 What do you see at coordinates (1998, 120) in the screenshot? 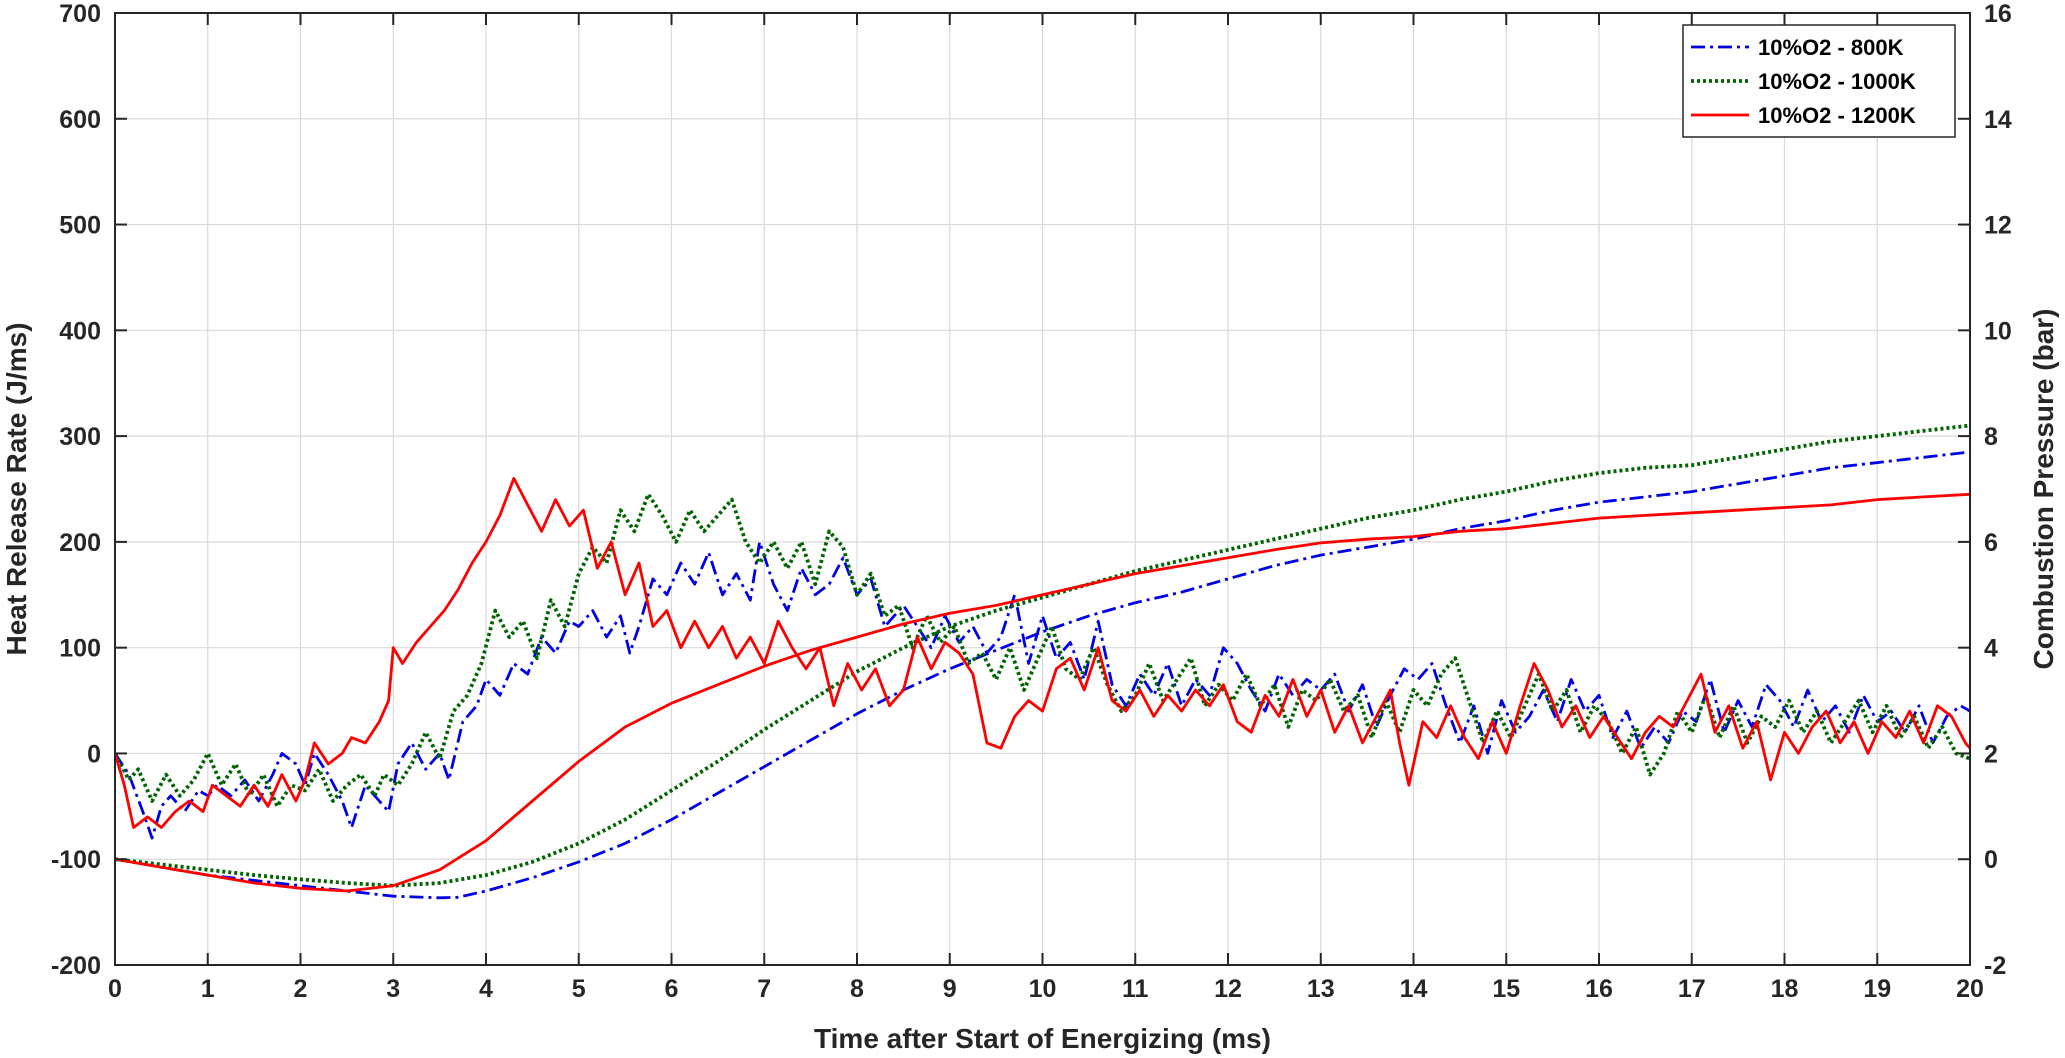
I see `y-right-tick-label: 14` at bounding box center [1998, 120].